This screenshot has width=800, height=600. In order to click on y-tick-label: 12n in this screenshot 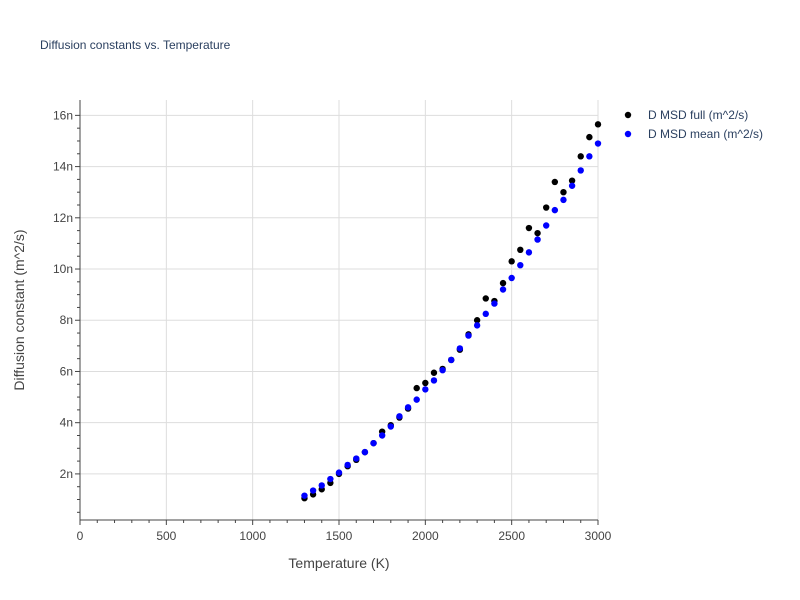, I will do `click(63, 218)`.